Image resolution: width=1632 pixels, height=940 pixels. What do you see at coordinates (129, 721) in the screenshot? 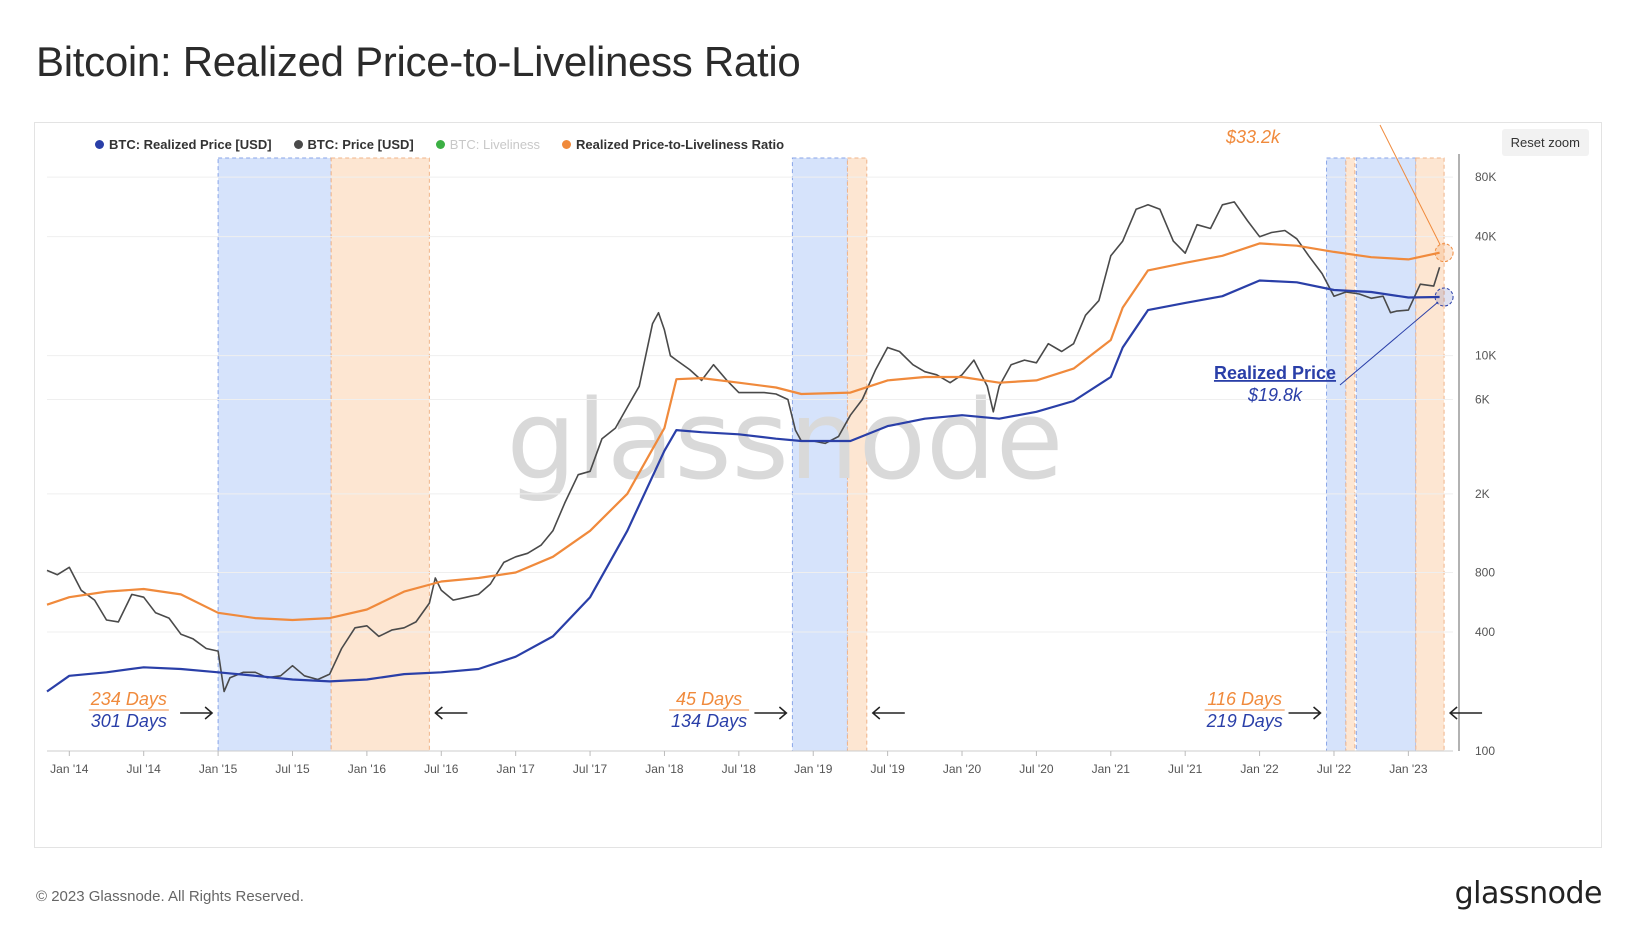
I see `cycle-blue-days: 301 Days` at bounding box center [129, 721].